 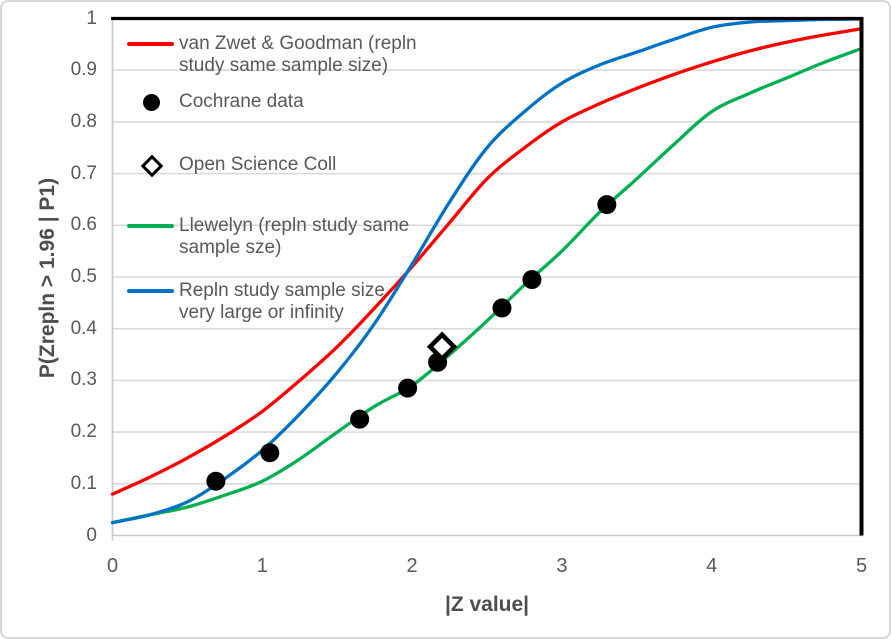 What do you see at coordinates (112, 566) in the screenshot?
I see `x-tick-label-0: 0` at bounding box center [112, 566].